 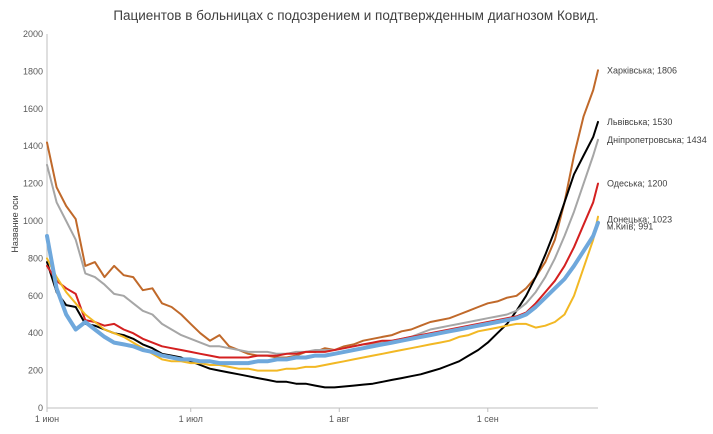 What do you see at coordinates (33, 34) in the screenshot?
I see `y-tick-label: 2000` at bounding box center [33, 34].